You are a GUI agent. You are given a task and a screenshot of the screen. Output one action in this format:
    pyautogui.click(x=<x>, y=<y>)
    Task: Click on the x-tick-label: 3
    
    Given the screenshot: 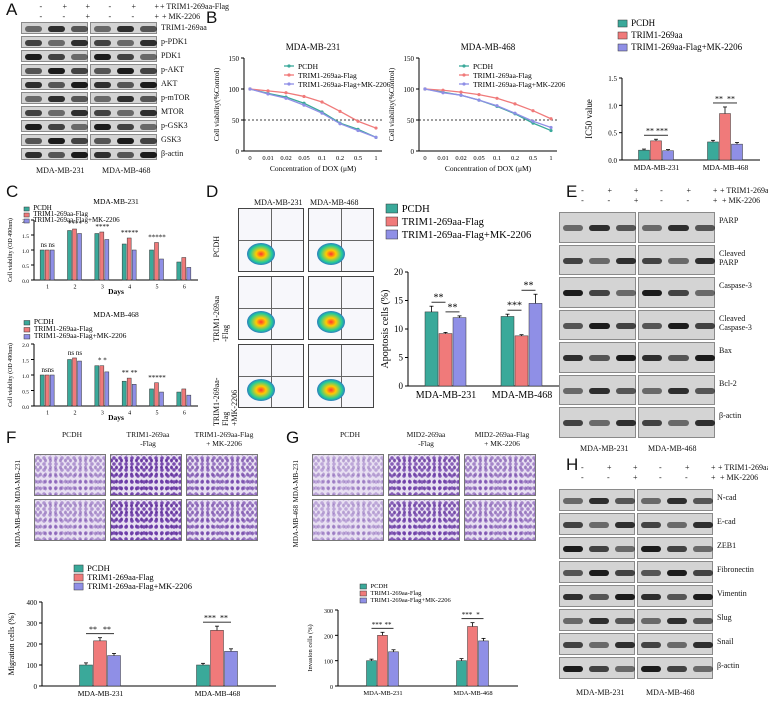 What is the action you would take?
    pyautogui.click(x=102, y=414)
    